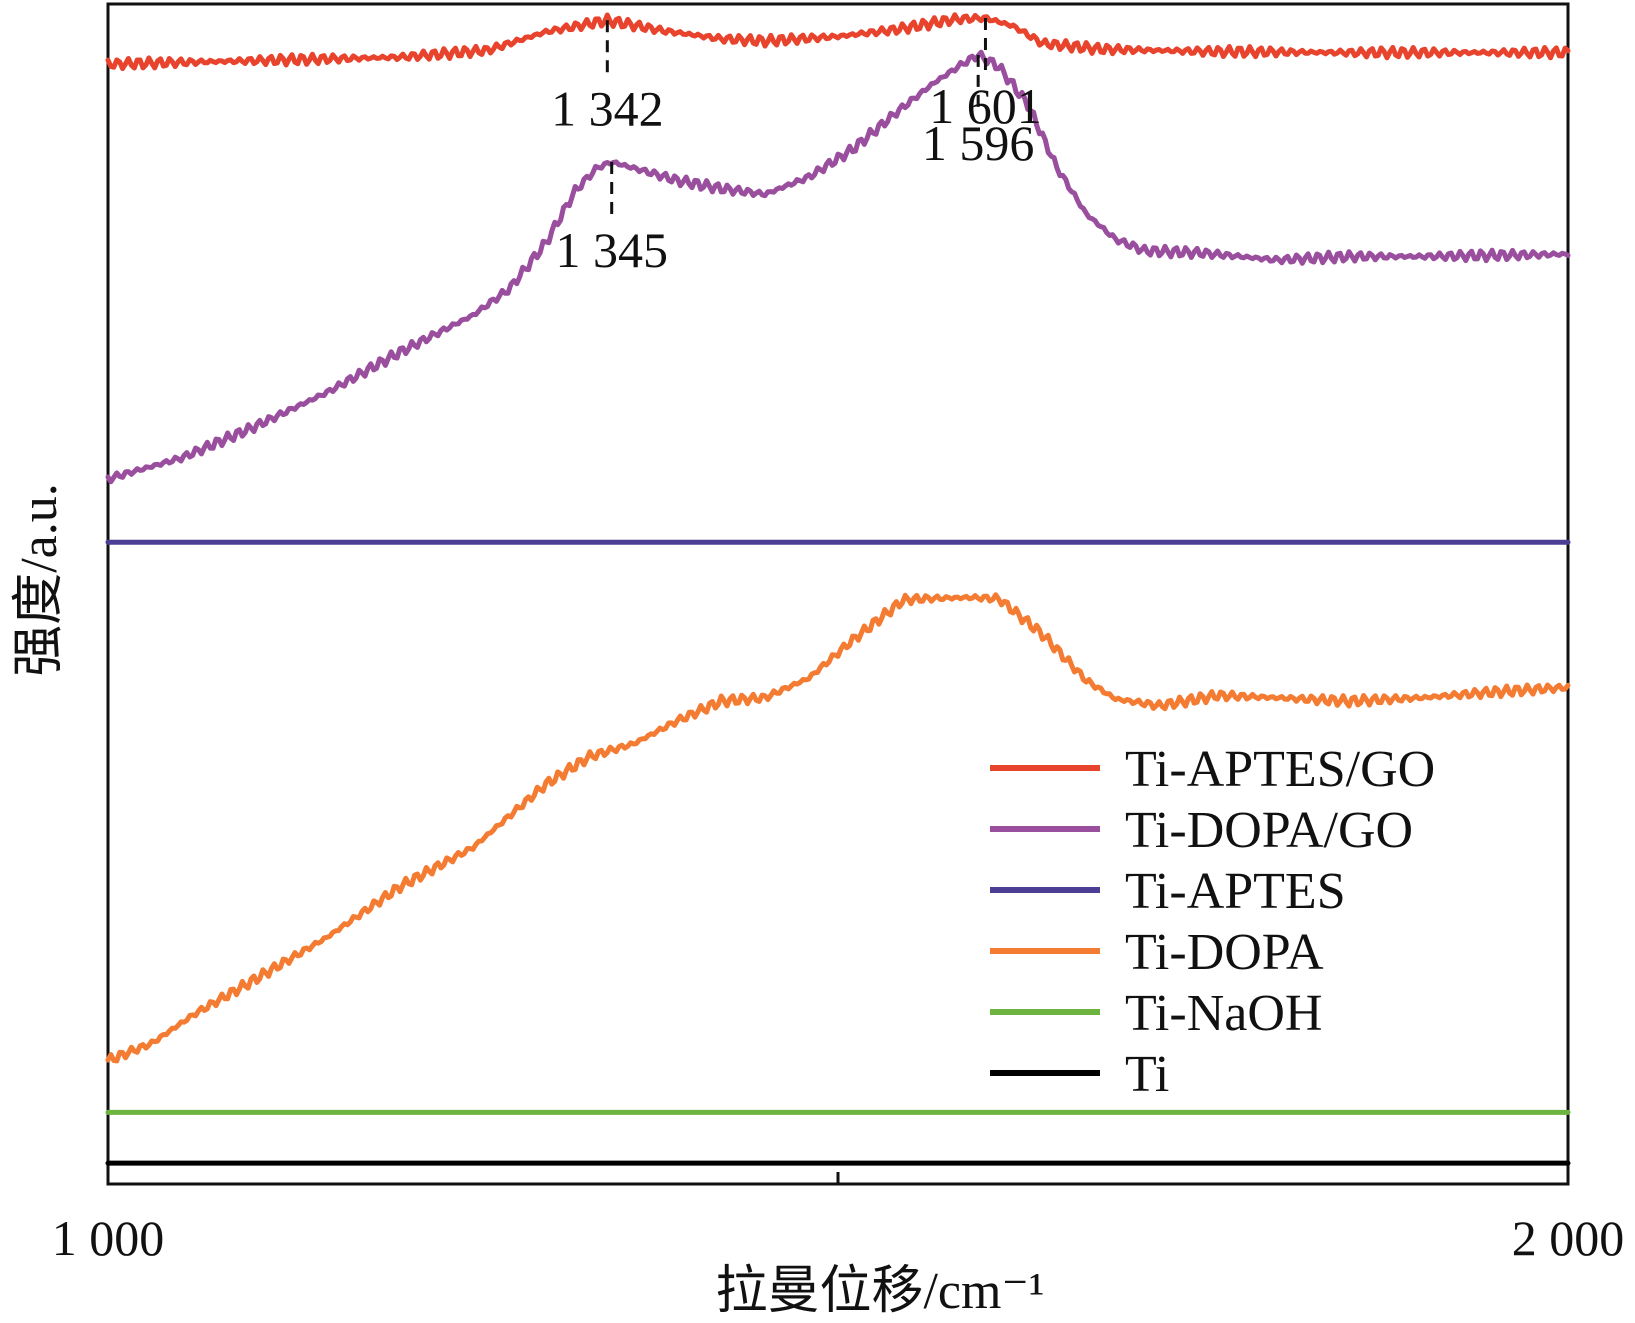  Describe the element at coordinates (1224, 952) in the screenshot. I see `legend-label-ti-dopa: Ti-DOPA` at that location.